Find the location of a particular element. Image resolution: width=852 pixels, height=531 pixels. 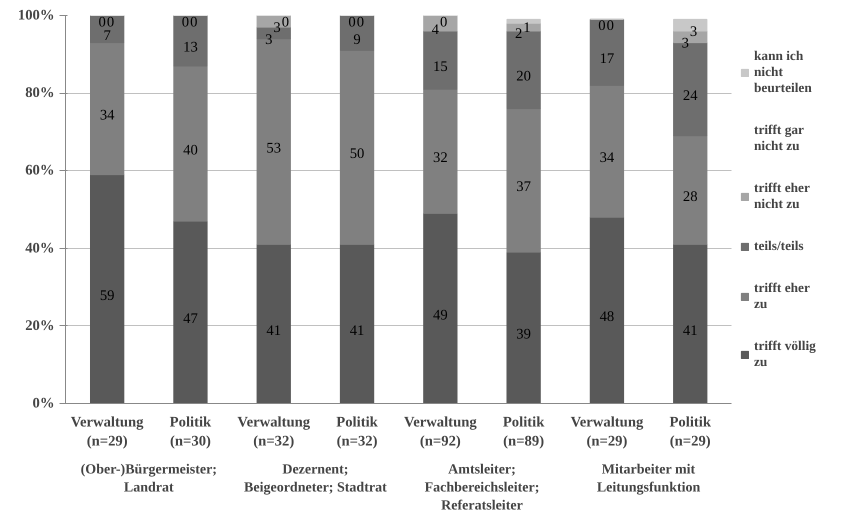

y-tick-label: 80% is located at coordinates (39, 93).